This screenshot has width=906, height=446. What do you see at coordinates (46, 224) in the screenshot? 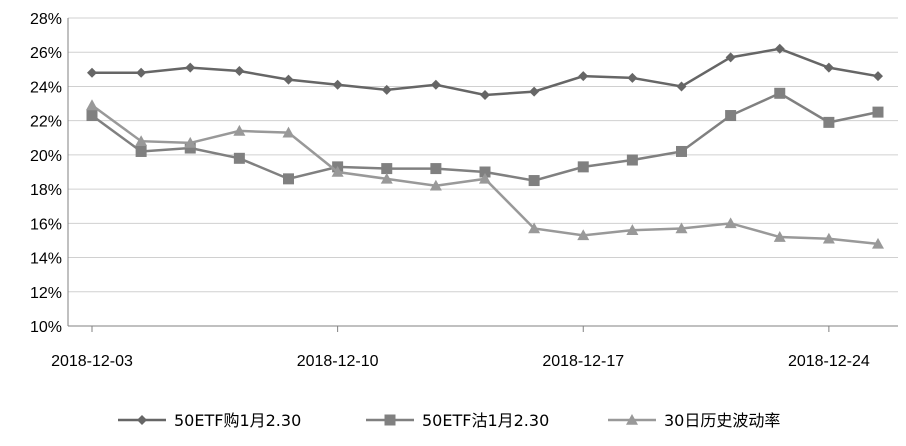
I see `y-tick-label: 16%` at bounding box center [46, 224].